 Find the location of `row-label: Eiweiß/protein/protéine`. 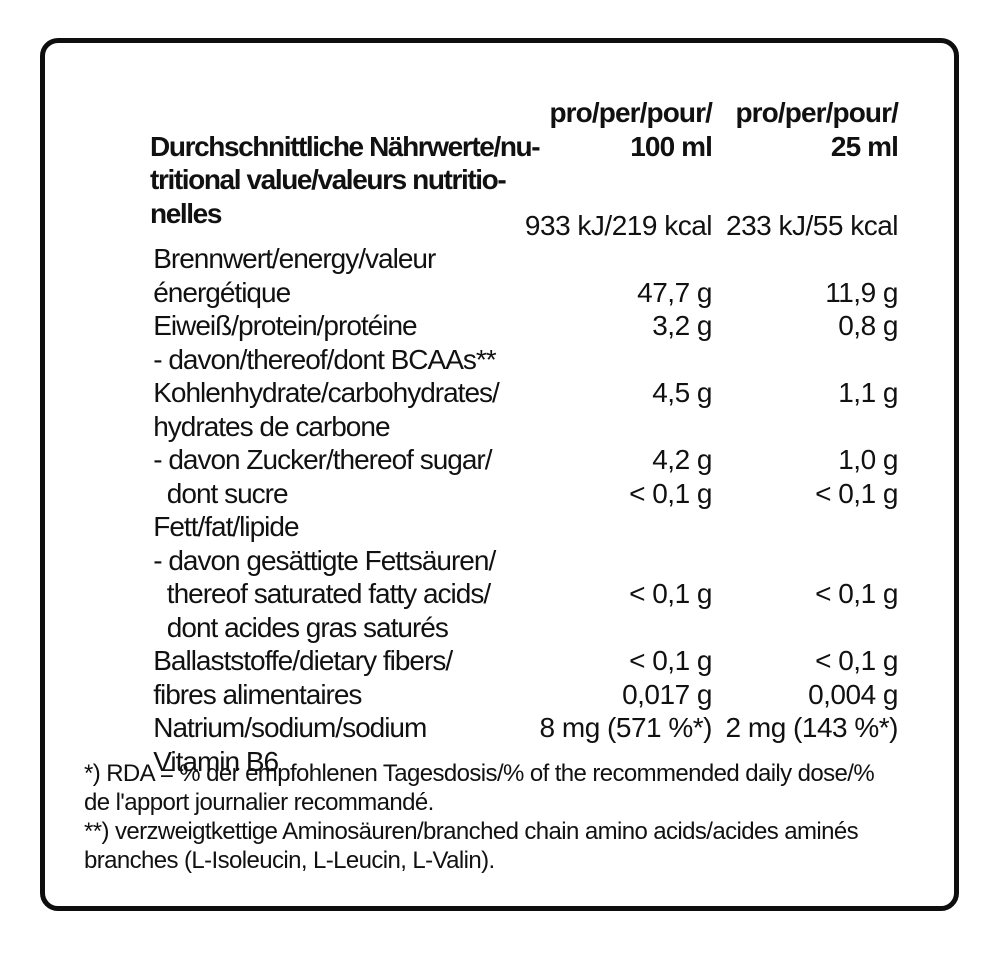

row-label: Eiweiß/protein/protéine is located at coordinates (285, 325).